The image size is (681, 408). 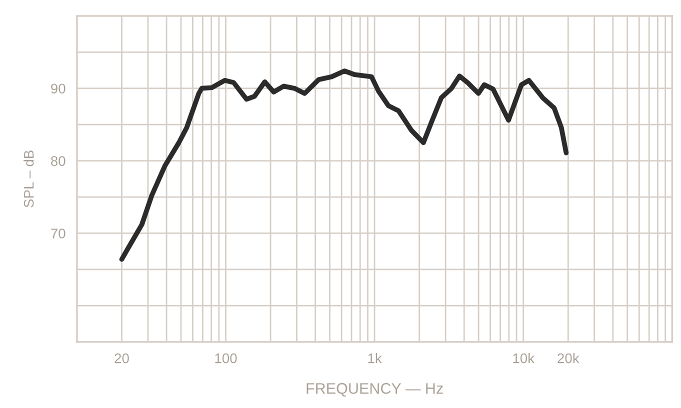 What do you see at coordinates (375, 358) in the screenshot?
I see `x-tick-label: 1k` at bounding box center [375, 358].